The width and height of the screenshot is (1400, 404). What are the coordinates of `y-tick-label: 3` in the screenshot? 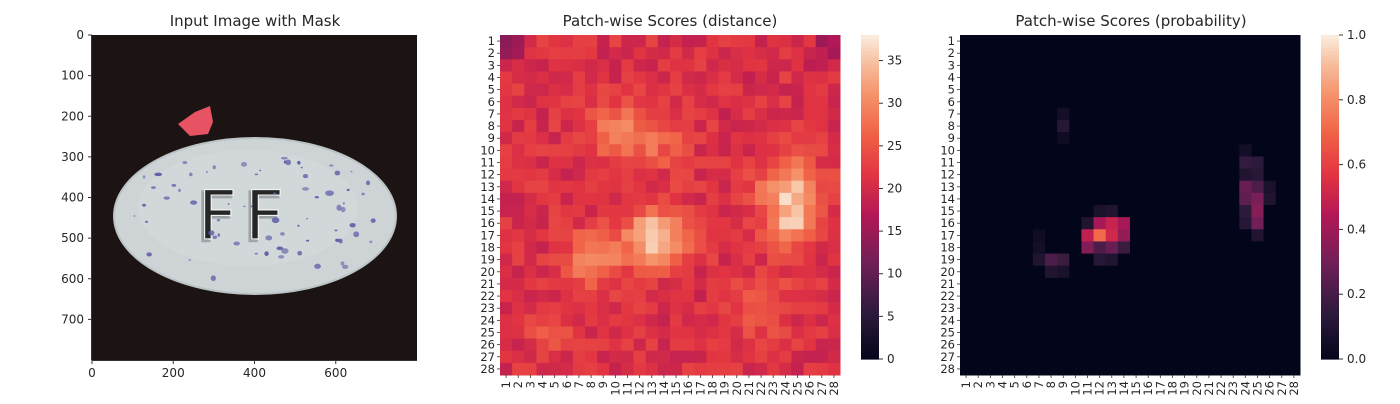 It's located at (951, 65).